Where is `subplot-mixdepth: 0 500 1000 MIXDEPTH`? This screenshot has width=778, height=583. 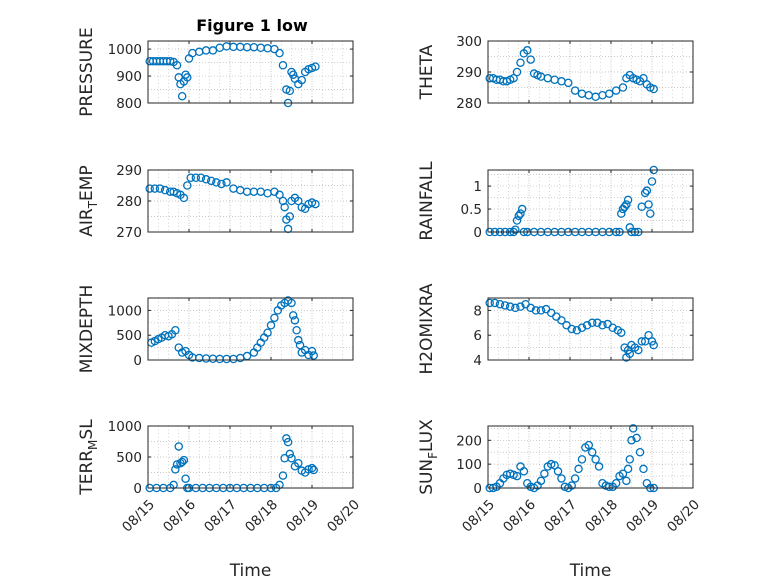
subplot-mixdepth: 0 500 1000 MIXDEPTH is located at coordinates (215, 329).